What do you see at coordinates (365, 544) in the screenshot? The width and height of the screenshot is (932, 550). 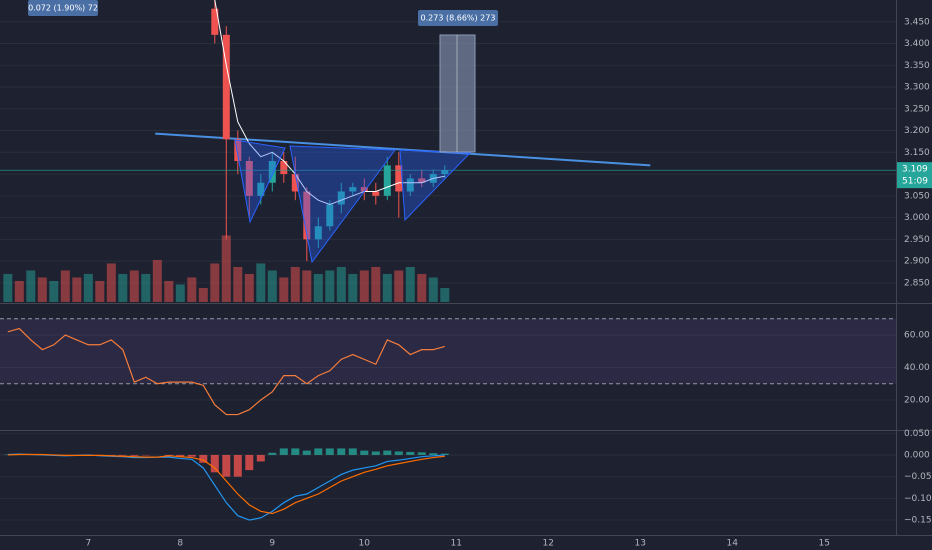 I see `x-tick-label: 10` at bounding box center [365, 544].